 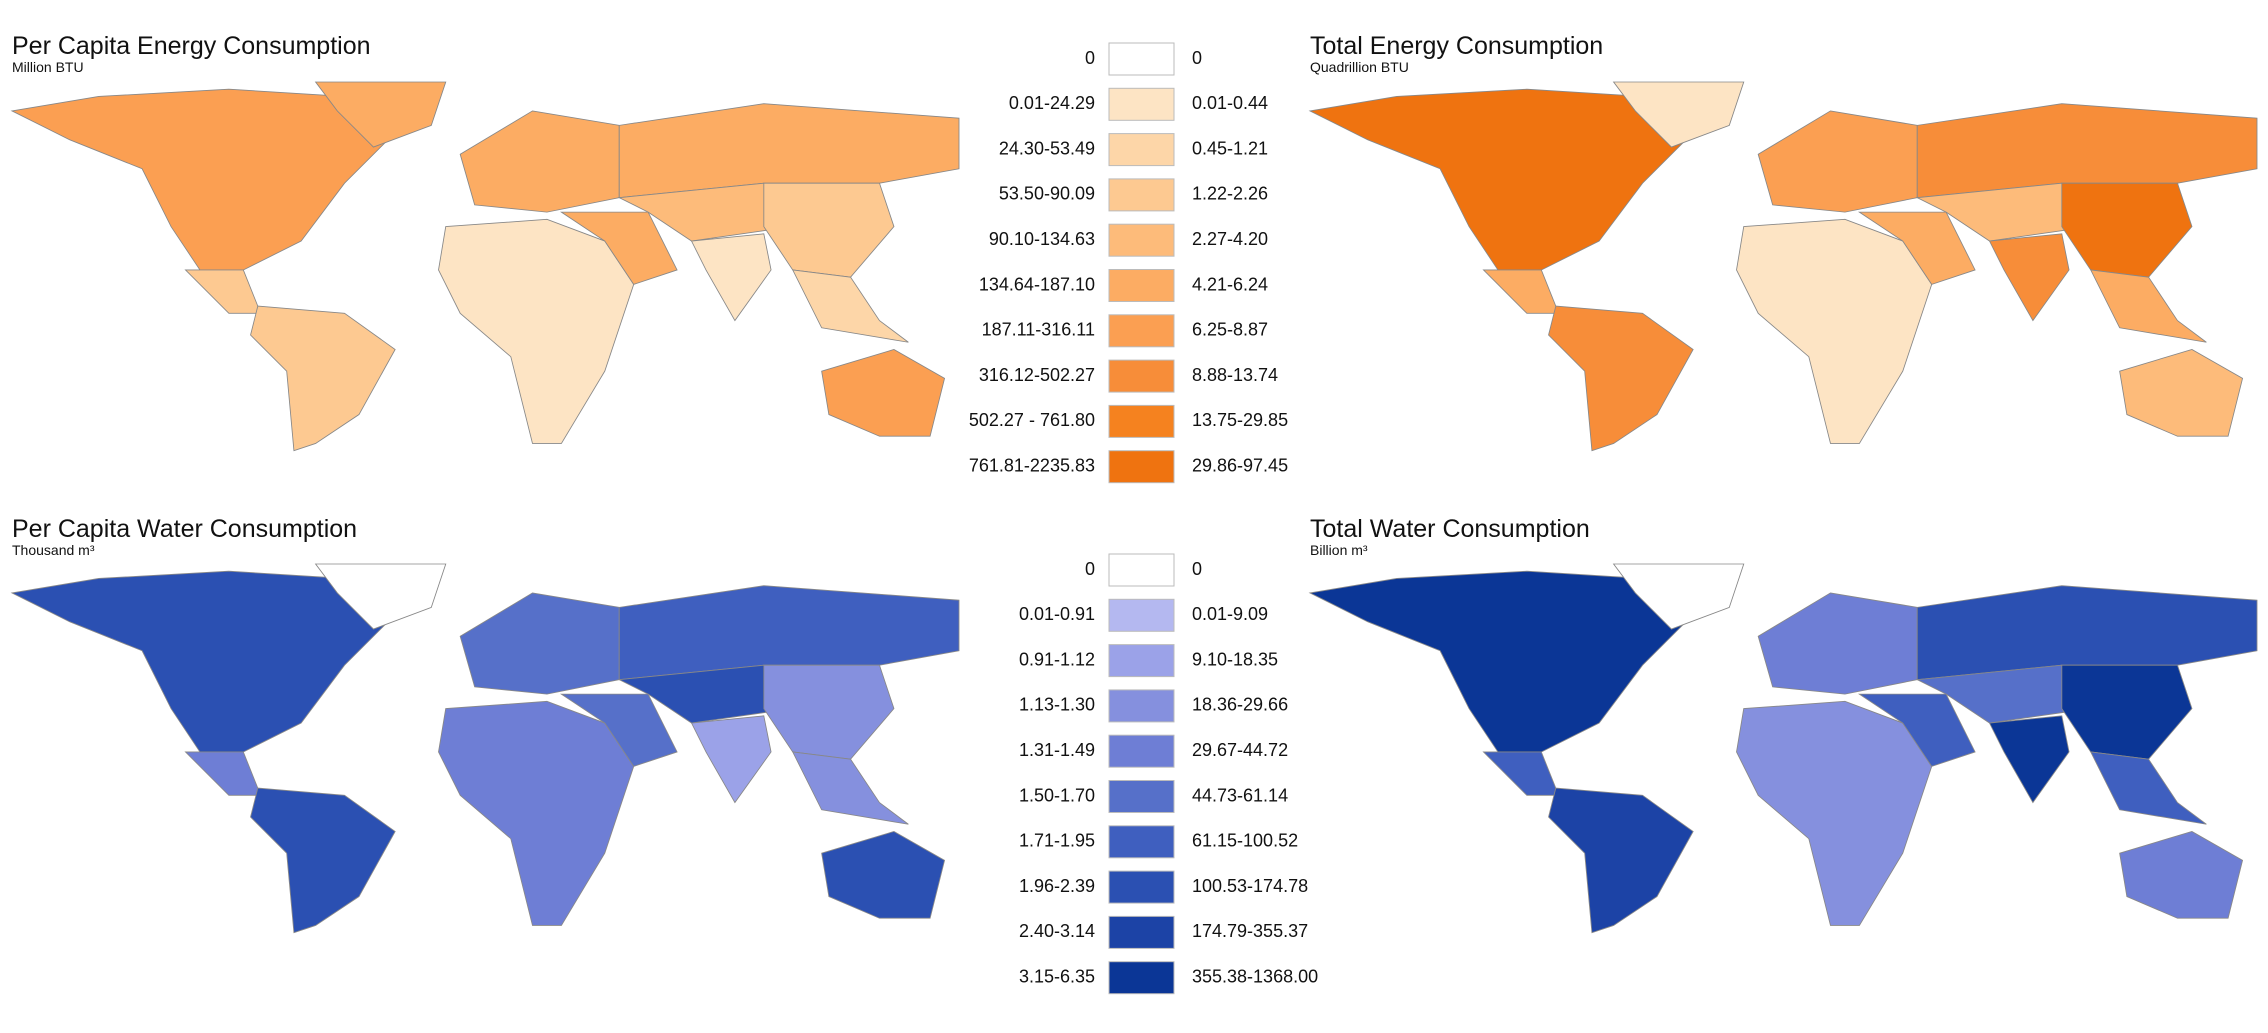 I want to click on legend-label: 18.36-29.66, so click(x=1240, y=705).